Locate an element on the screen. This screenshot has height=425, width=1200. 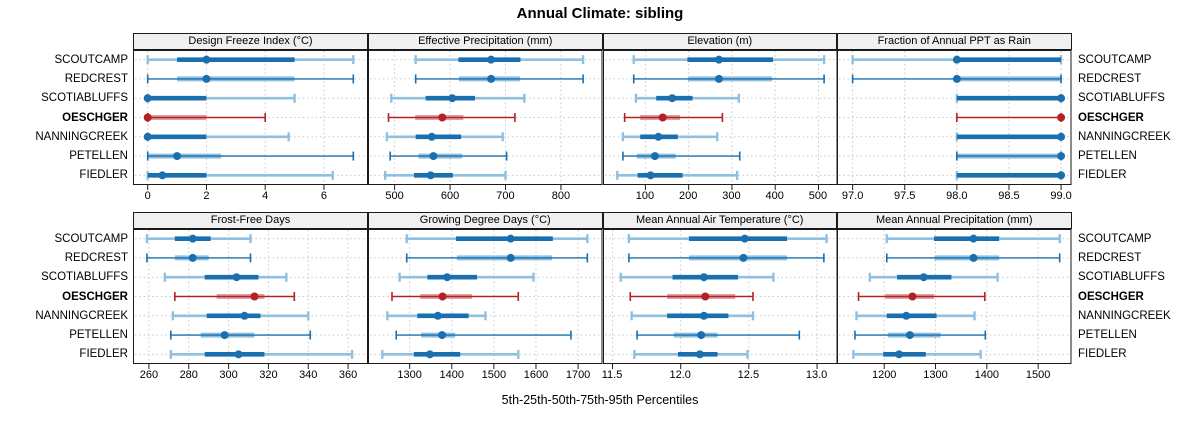
x-tick-label: 320 is located at coordinates (268, 375).